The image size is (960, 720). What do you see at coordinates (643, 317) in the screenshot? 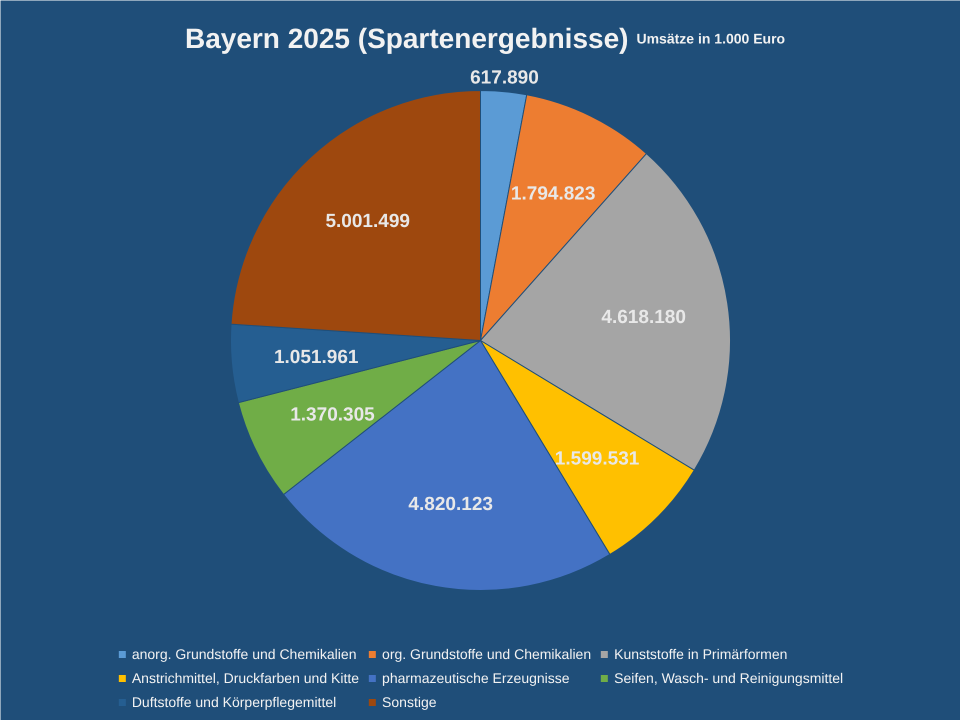
I see `data-label: 4.618.180` at bounding box center [643, 317].